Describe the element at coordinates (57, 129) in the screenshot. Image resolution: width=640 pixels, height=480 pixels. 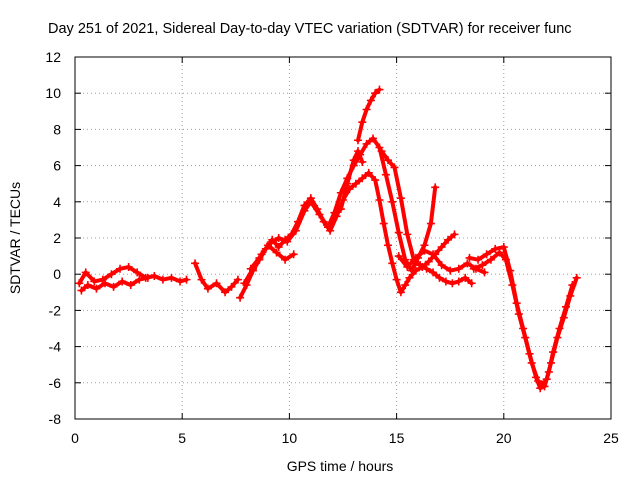
I see `y-tick-label: 8` at that location.